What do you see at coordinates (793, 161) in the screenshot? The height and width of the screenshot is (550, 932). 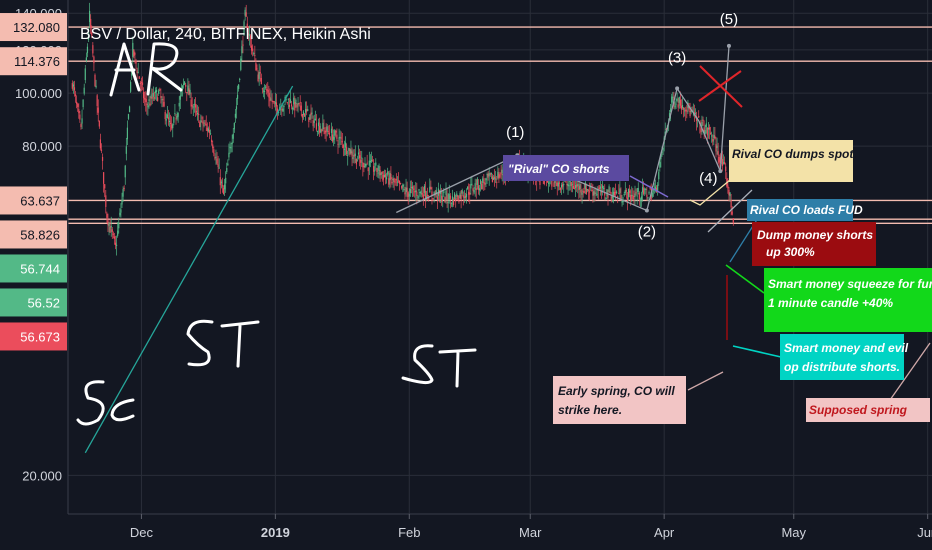 I see `annotation-rival-co-dumps-spot: Rival CO dumps spot.` at bounding box center [793, 161].